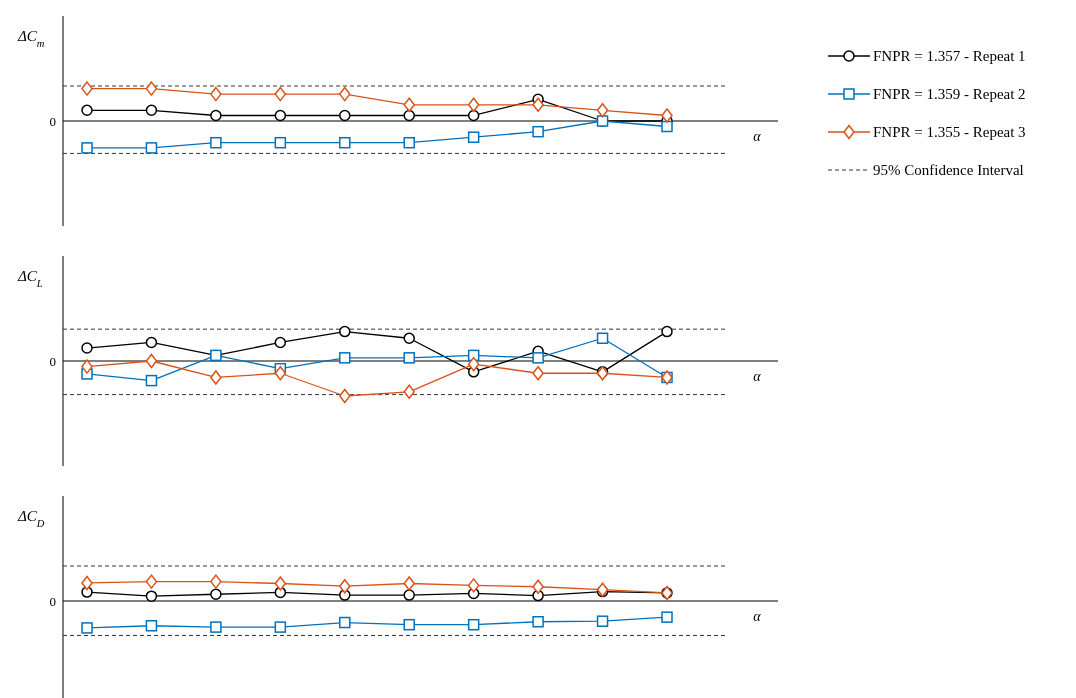 The width and height of the screenshot is (1076, 698). I want to click on legend-label: FNPR = 1.359 - Repeat 2, so click(949, 94).